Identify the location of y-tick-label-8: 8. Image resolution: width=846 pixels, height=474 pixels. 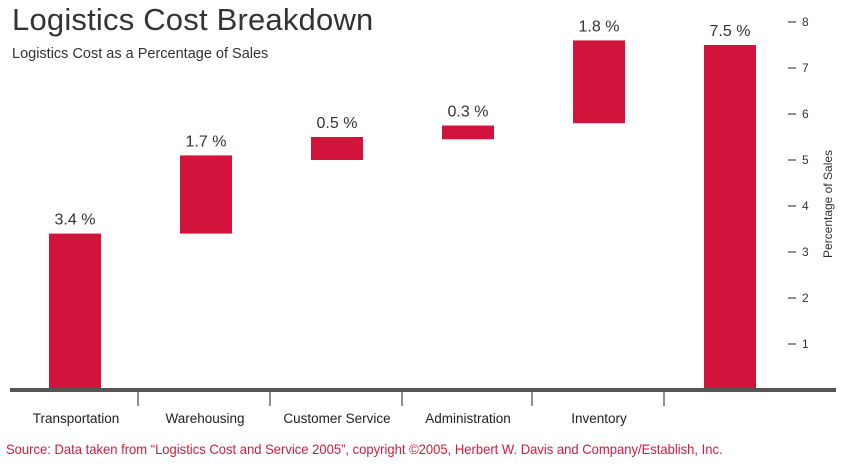
(805, 22).